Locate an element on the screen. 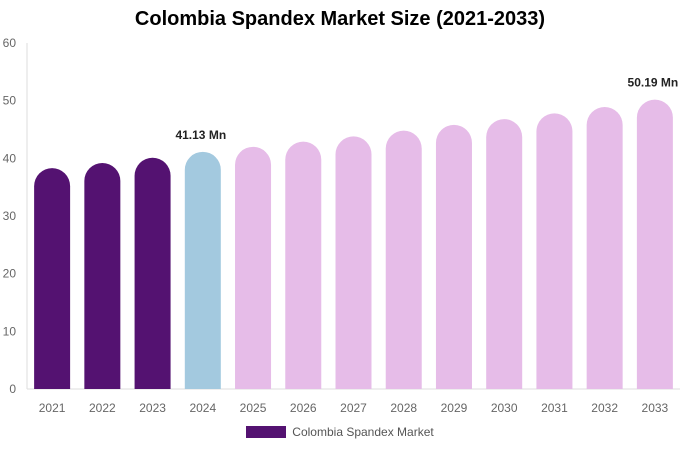 The width and height of the screenshot is (680, 450). bar-2025 is located at coordinates (253, 267).